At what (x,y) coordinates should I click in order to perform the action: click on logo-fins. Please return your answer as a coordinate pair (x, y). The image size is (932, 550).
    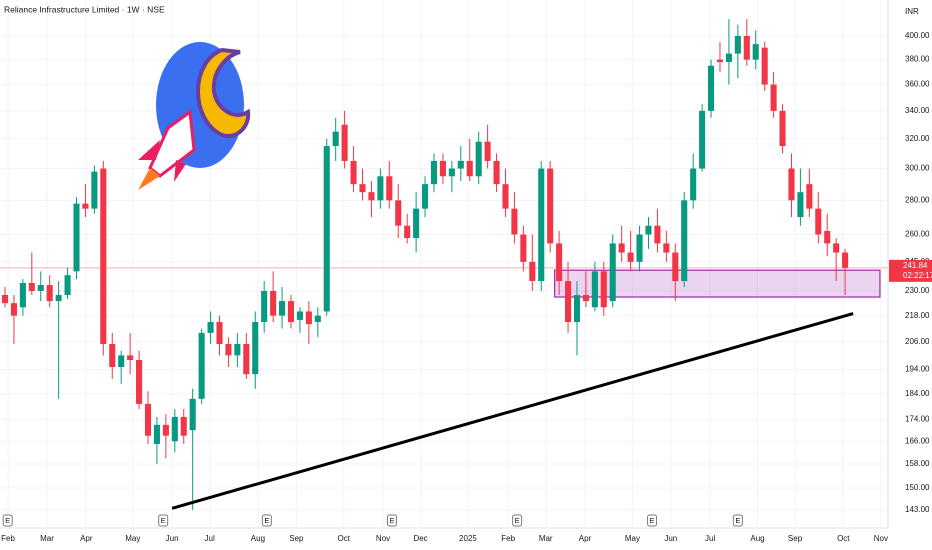
    Looking at the image, I should click on (162, 161).